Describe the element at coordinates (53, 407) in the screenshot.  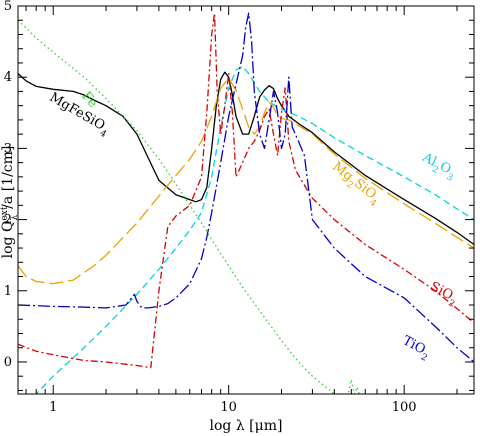
I see `x-tick-label: 1` at that location.